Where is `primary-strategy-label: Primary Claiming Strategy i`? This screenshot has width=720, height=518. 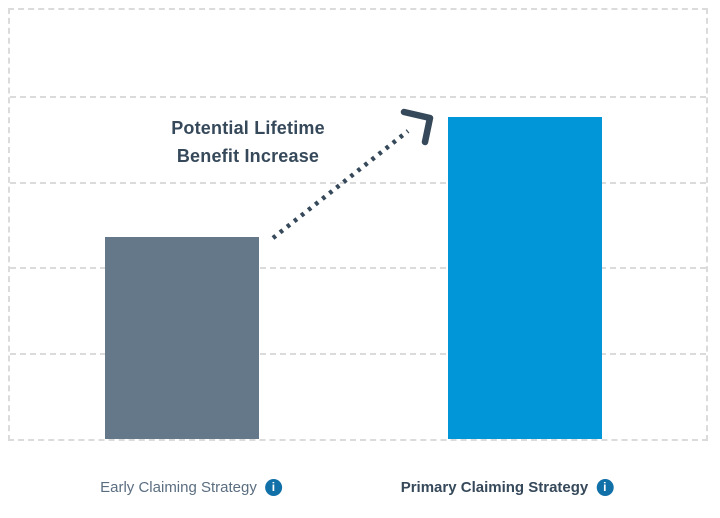 primary-strategy-label: Primary Claiming Strategy i is located at coordinates (507, 487).